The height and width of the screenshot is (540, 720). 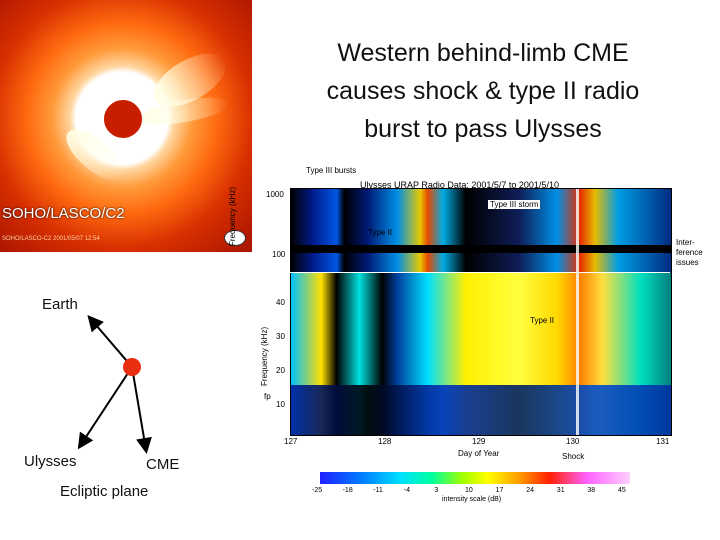 I want to click on y-tick-10: 10, so click(x=280, y=404).